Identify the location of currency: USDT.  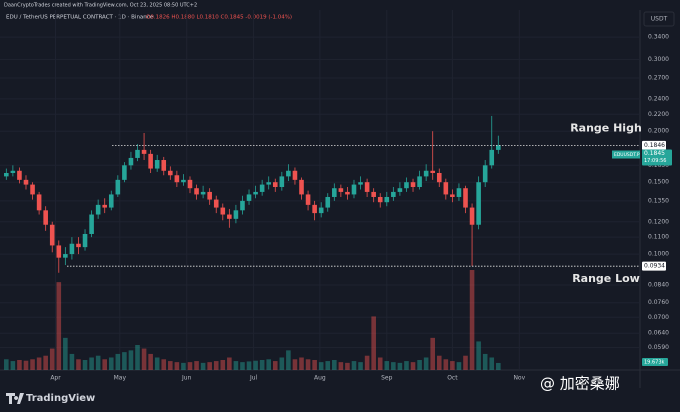
(659, 19).